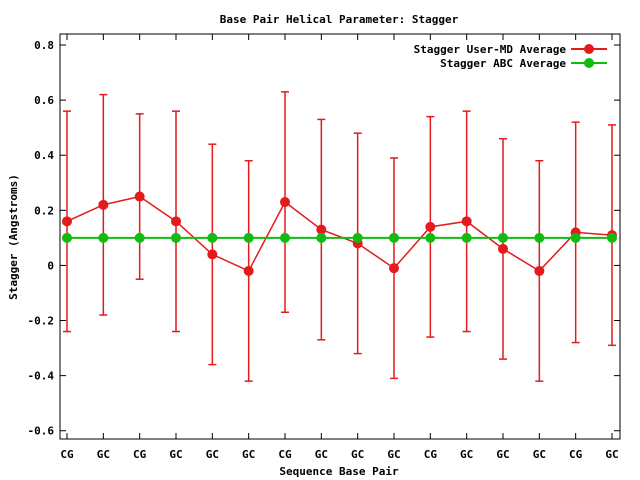 This screenshot has height=480, width=640. What do you see at coordinates (503, 63) in the screenshot?
I see `legend-label: Stagger ABC Average` at bounding box center [503, 63].